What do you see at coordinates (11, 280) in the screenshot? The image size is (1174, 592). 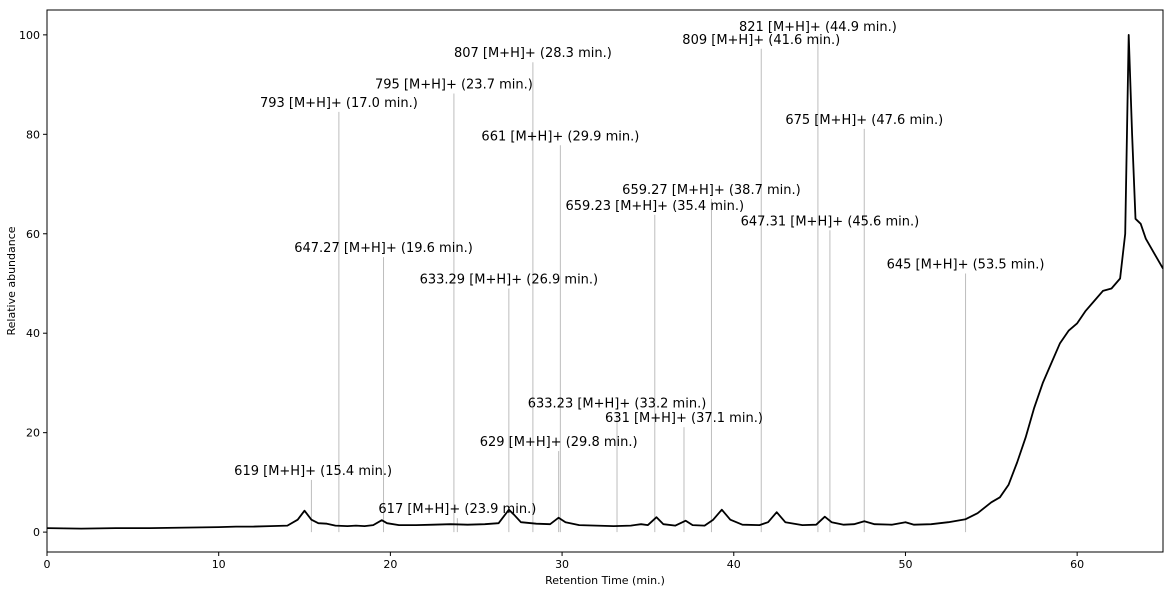 I see `y-axis-label: Relative abundance` at bounding box center [11, 280].